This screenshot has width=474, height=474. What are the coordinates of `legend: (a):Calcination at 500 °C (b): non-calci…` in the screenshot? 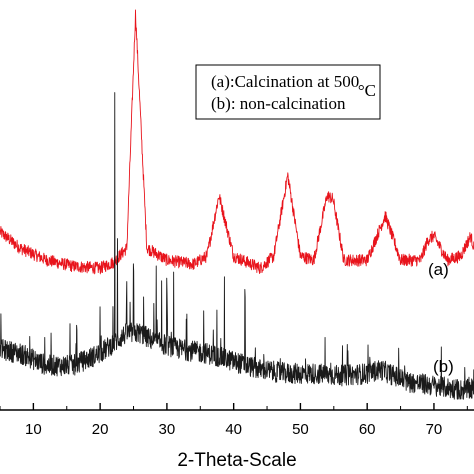 It's located at (288, 92).